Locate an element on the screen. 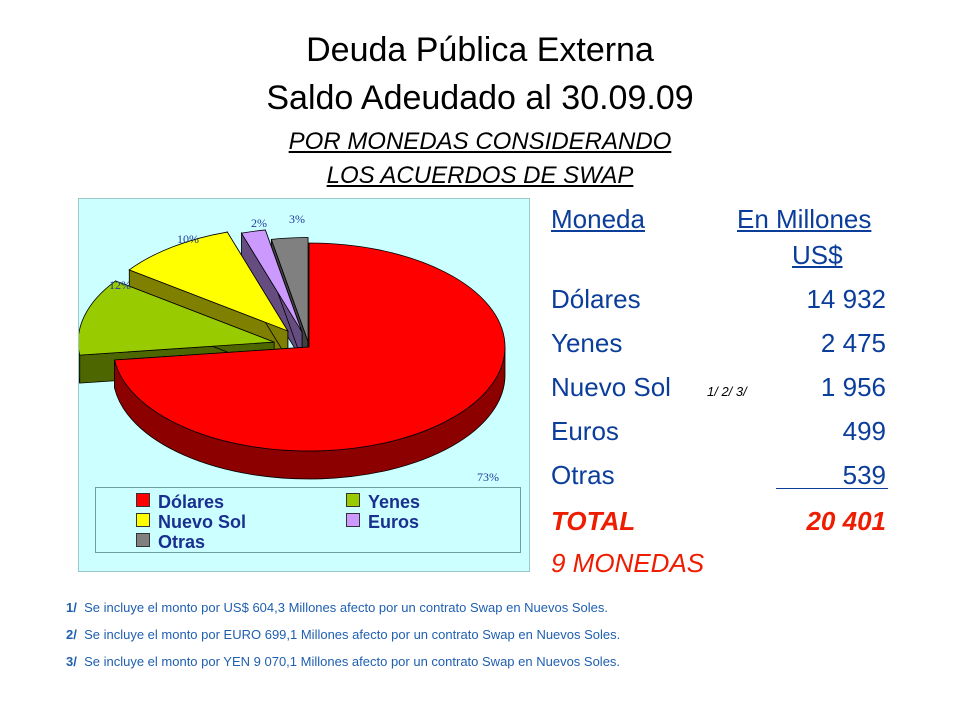 Image resolution: width=960 pixels, height=720 pixels. legend-label-otras: Otras is located at coordinates (182, 542).